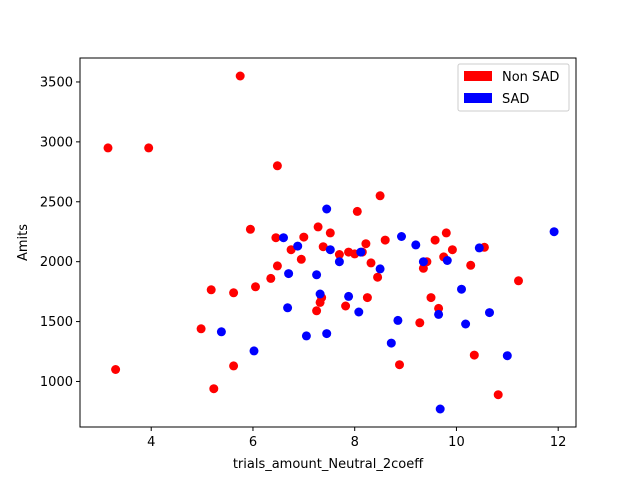 The image size is (640, 480). Describe the element at coordinates (515, 99) in the screenshot. I see `legend-label-sad: SAD` at that location.